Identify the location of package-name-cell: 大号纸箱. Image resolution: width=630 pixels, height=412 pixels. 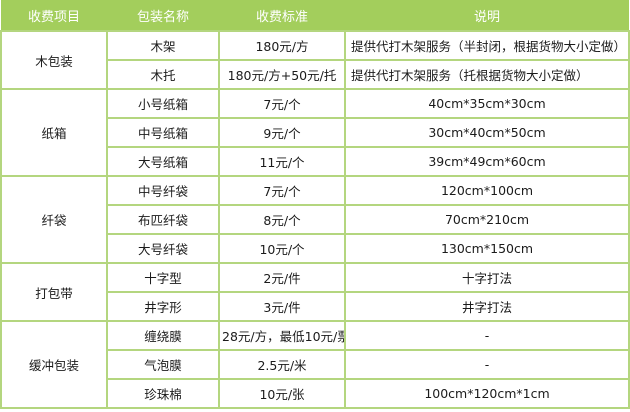
(163, 161).